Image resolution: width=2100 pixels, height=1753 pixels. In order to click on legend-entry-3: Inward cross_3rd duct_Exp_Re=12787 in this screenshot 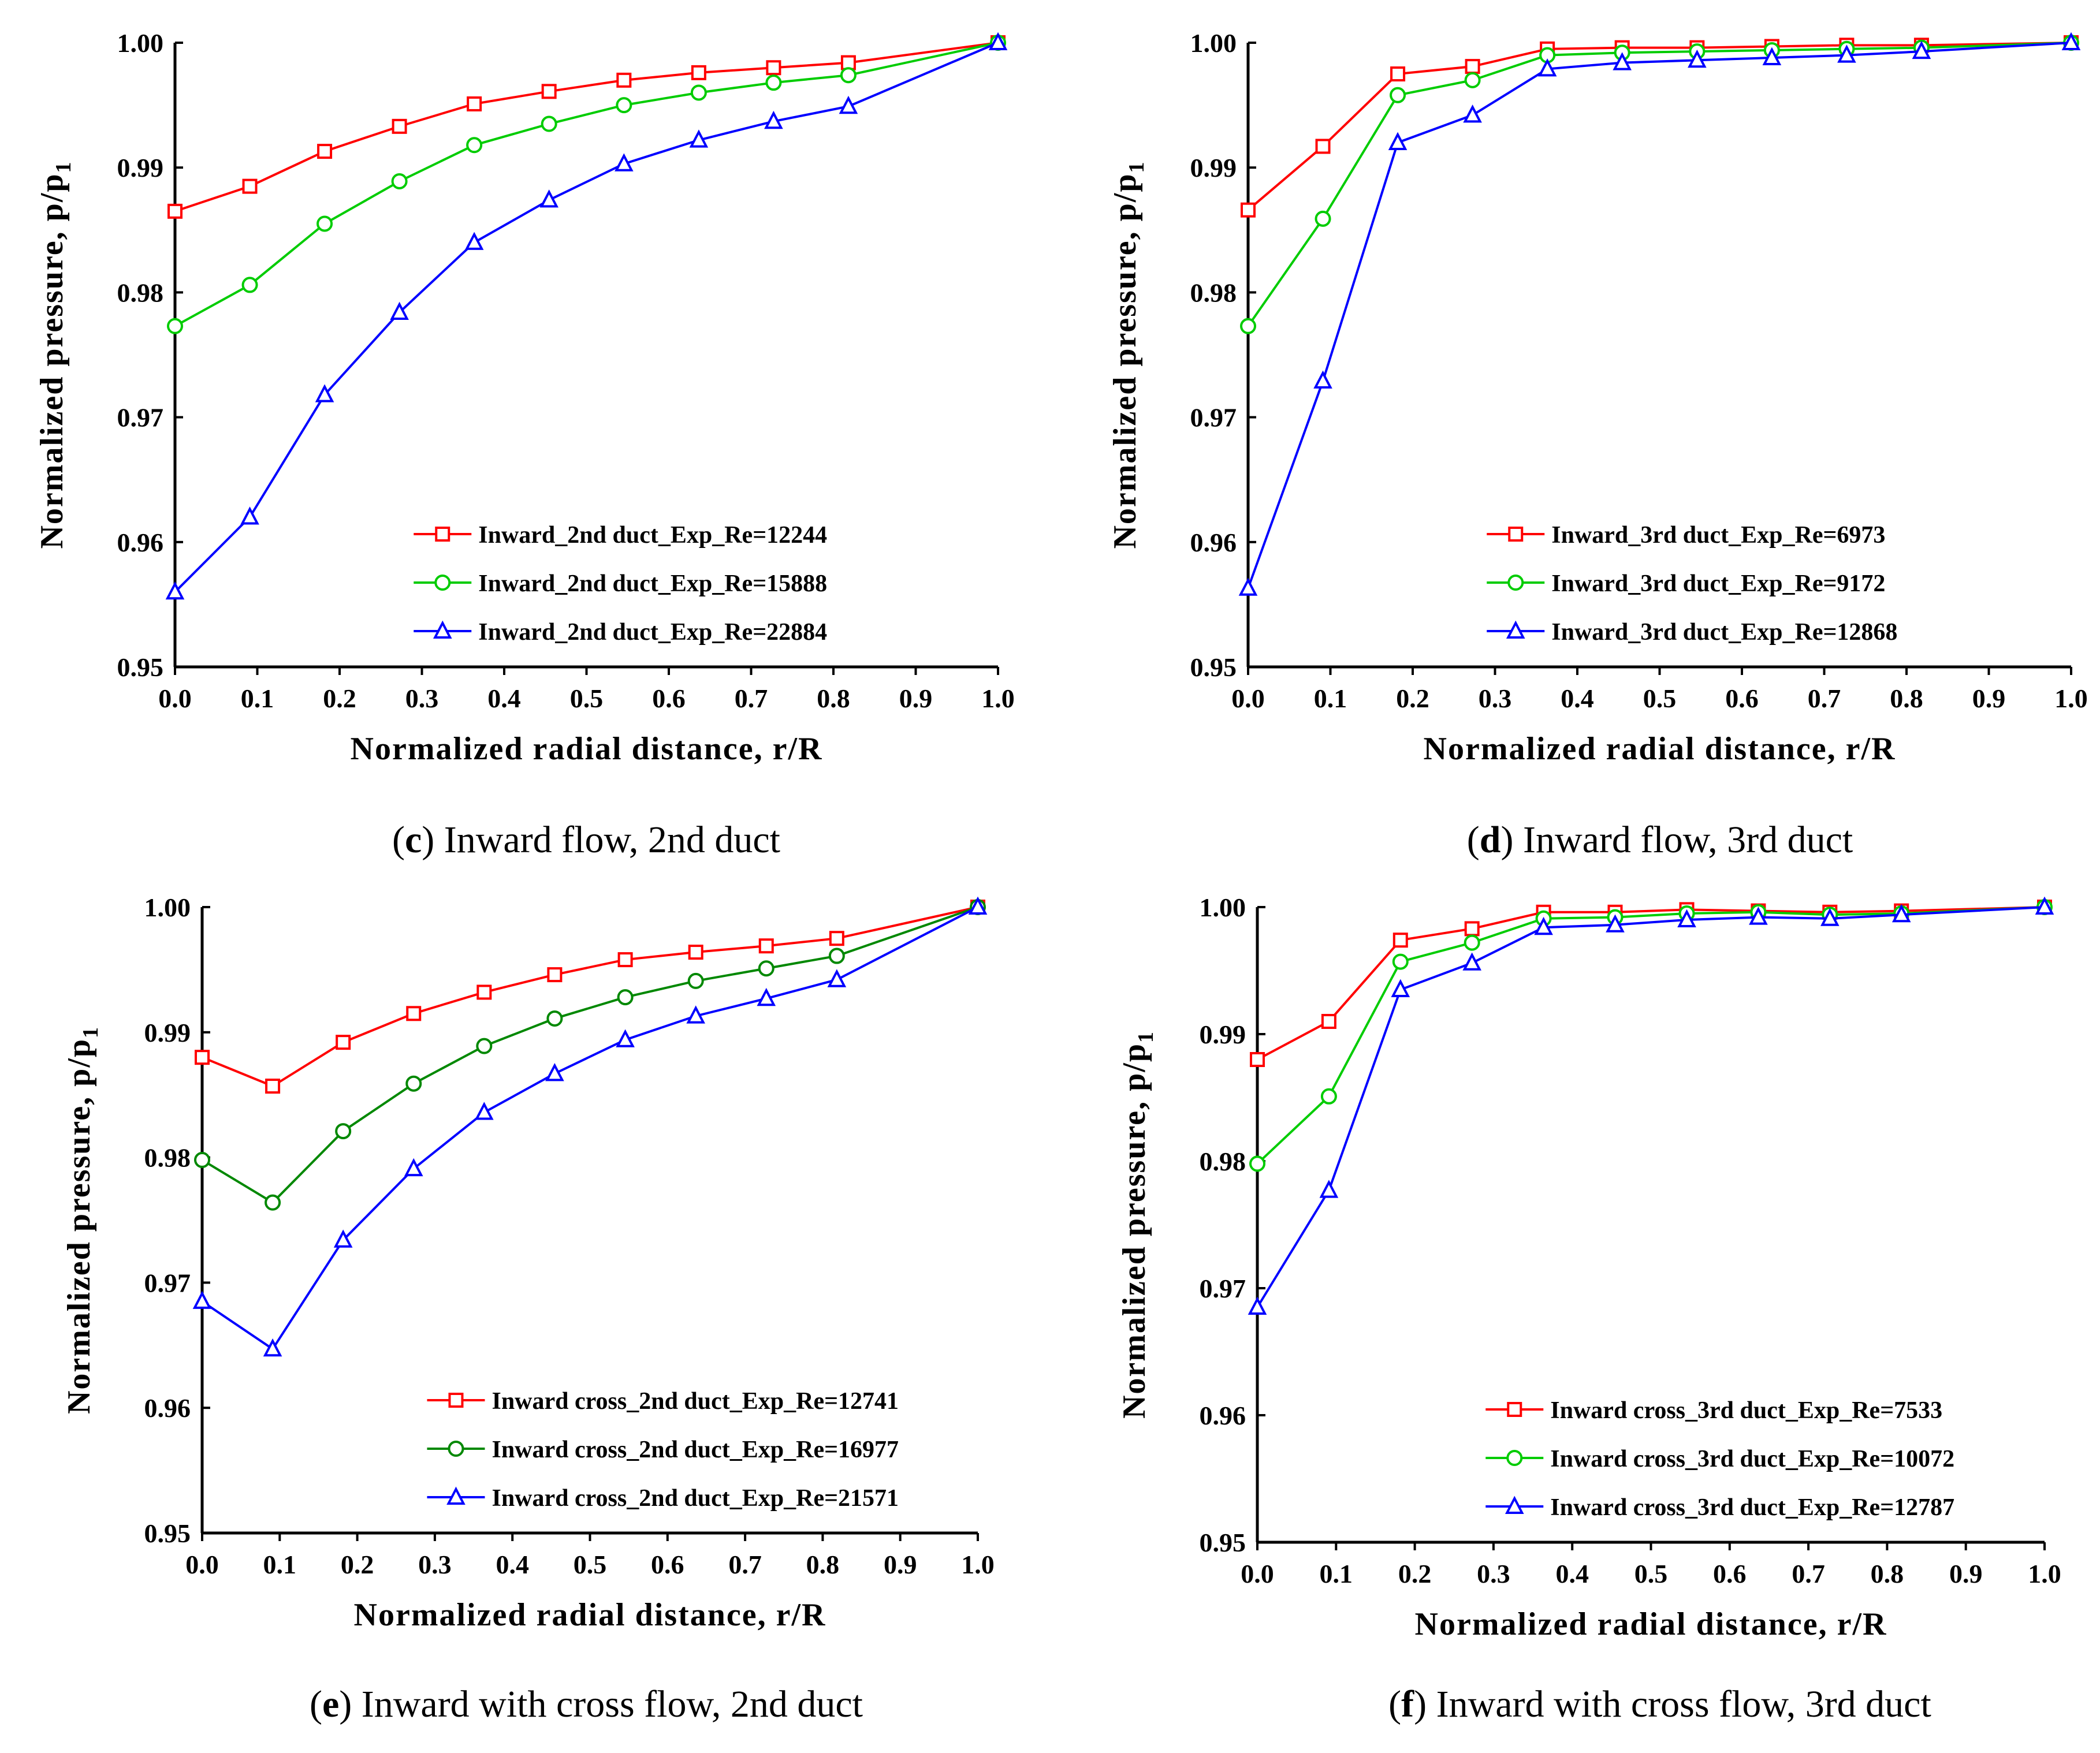, I will do `click(1719, 1507)`.